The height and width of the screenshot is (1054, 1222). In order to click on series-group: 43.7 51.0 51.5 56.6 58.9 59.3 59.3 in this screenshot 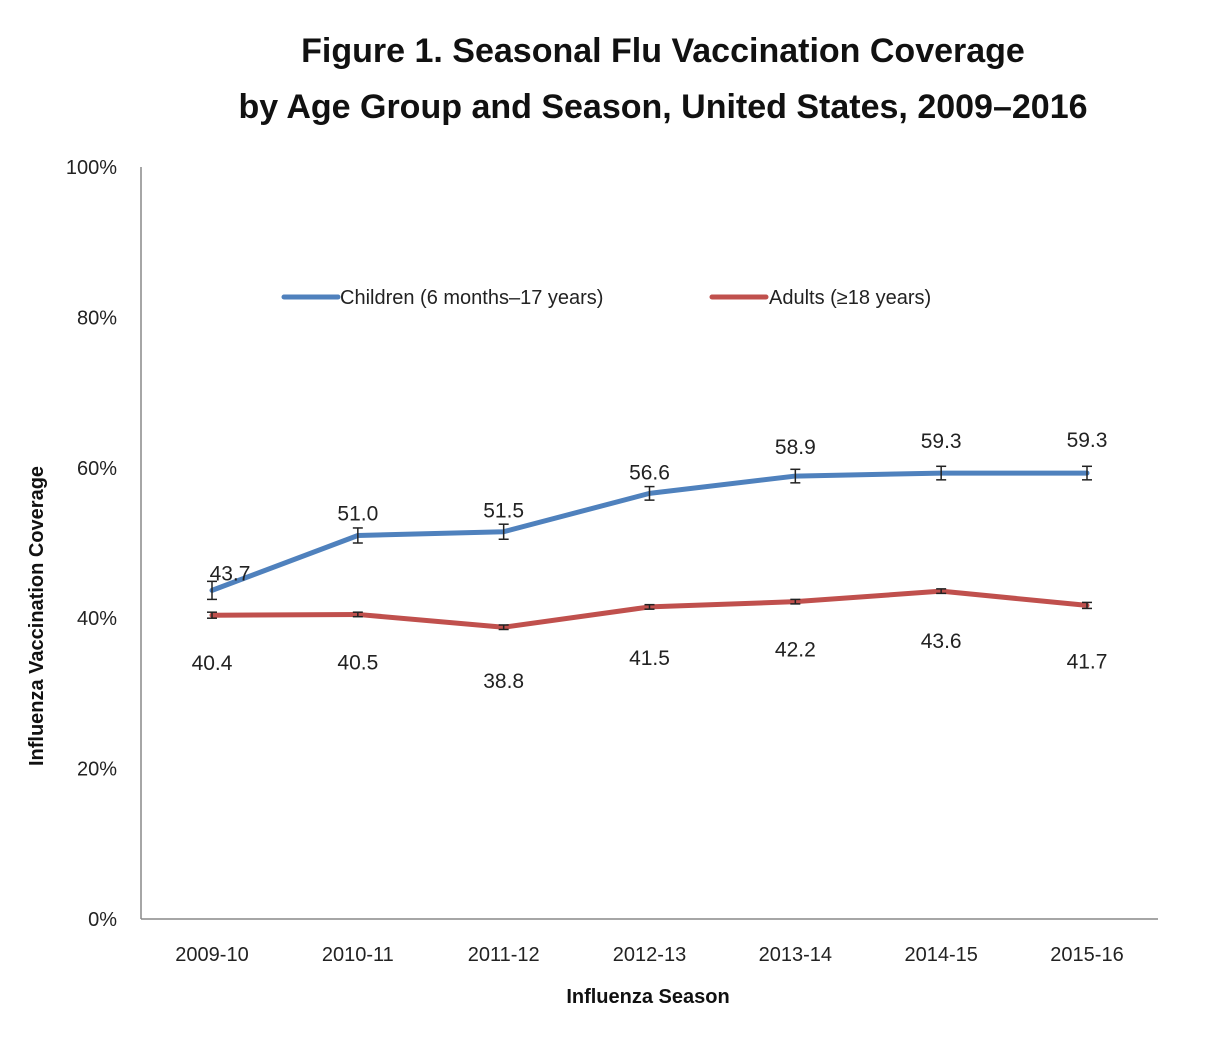, I will do `click(657, 515)`.